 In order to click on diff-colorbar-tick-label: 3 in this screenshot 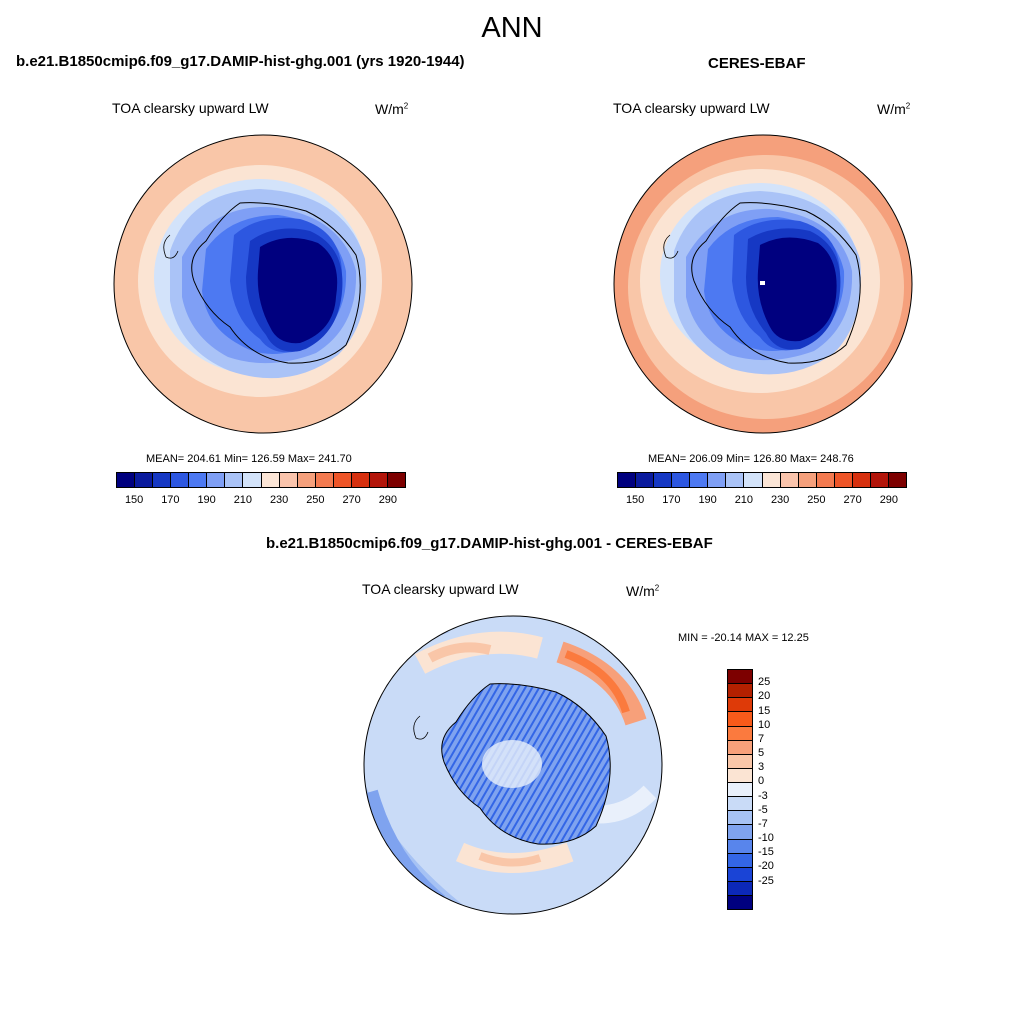, I will do `click(761, 767)`.